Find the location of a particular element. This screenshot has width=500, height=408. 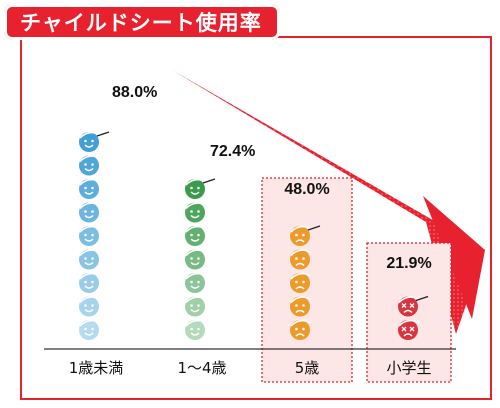

stack-infant is located at coordinates (94, 235).